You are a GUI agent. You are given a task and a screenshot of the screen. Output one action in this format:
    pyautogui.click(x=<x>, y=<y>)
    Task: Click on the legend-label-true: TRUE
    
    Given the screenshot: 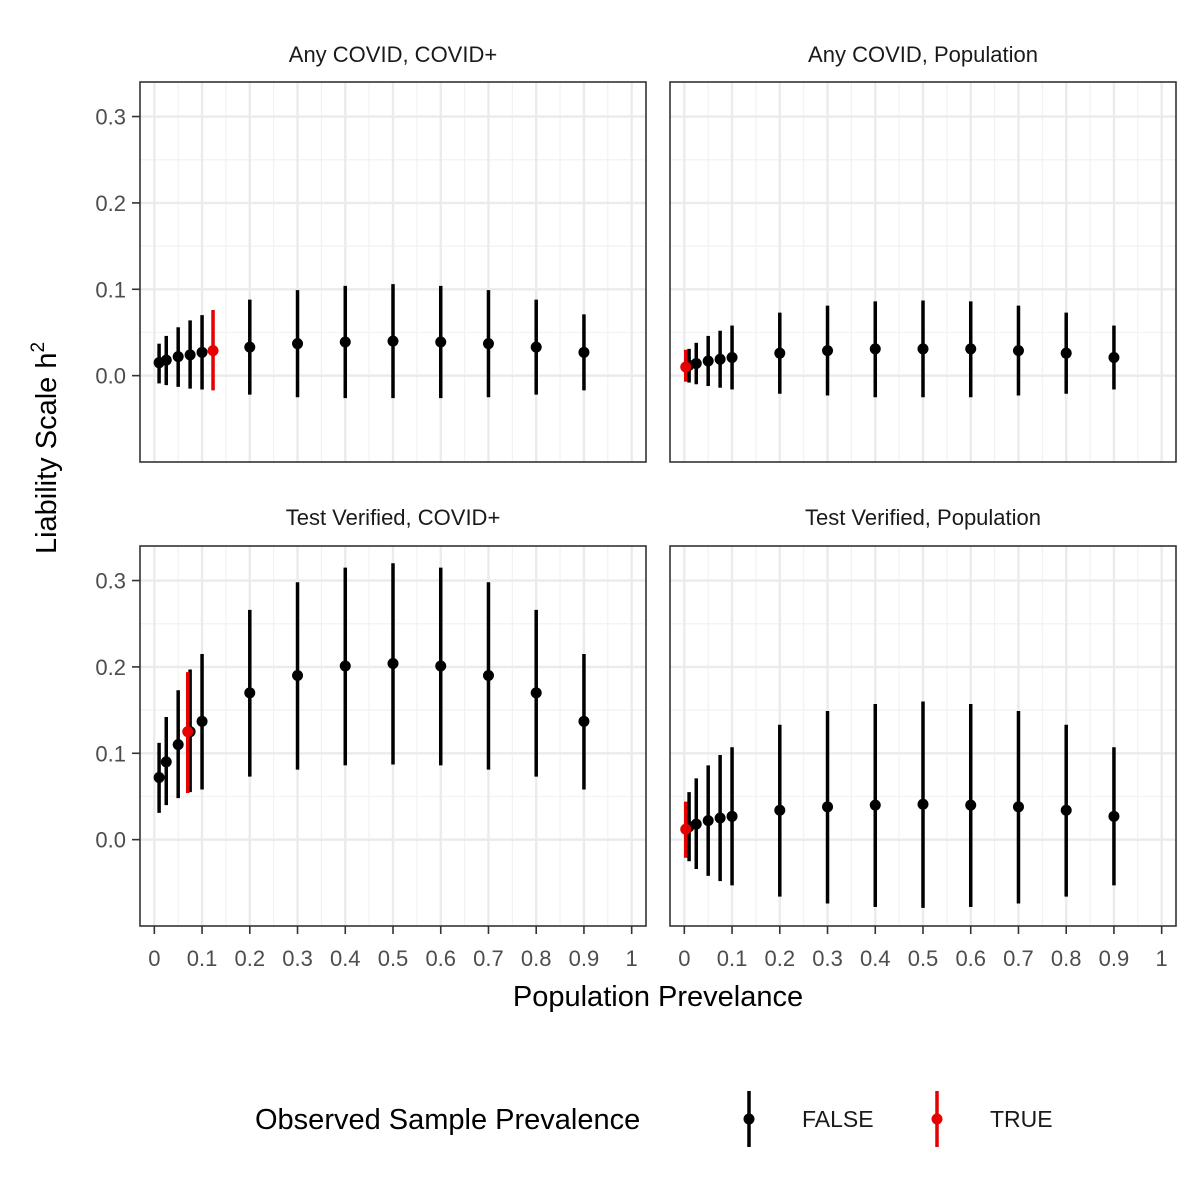 What is the action you would take?
    pyautogui.click(x=1021, y=1119)
    